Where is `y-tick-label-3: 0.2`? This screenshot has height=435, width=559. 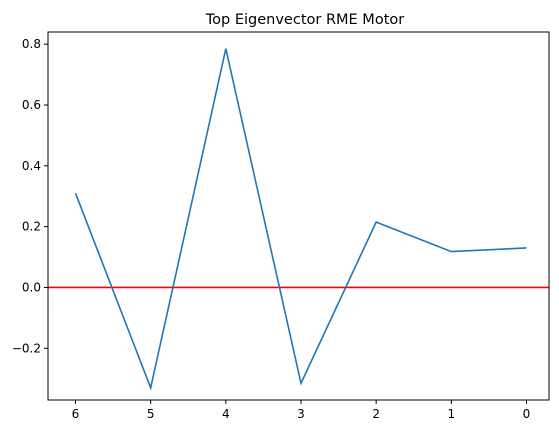 y-tick-label-3: 0.2 is located at coordinates (31, 227).